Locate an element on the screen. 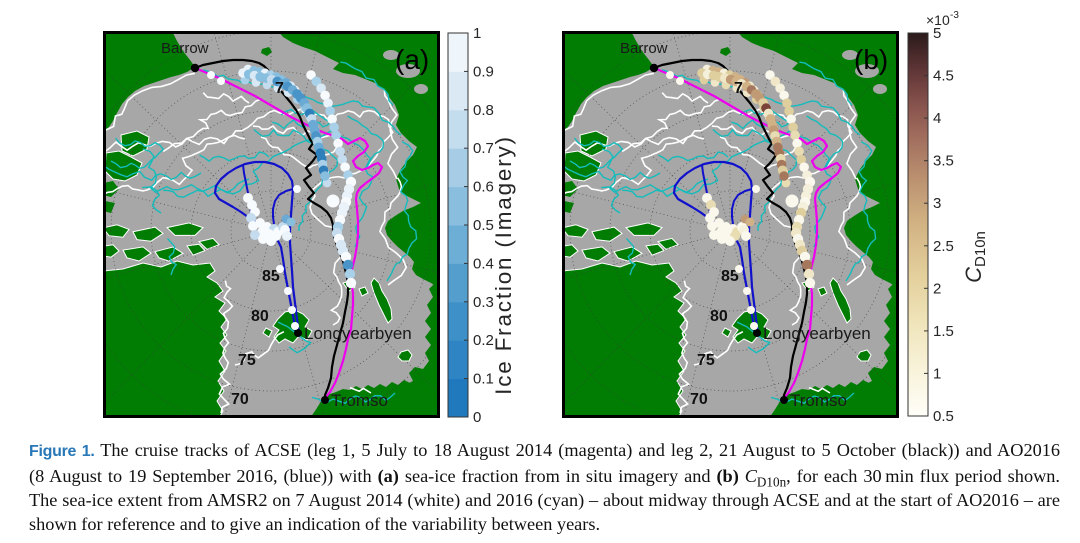  svg-text: CD10n is located at coordinates (975, 257).